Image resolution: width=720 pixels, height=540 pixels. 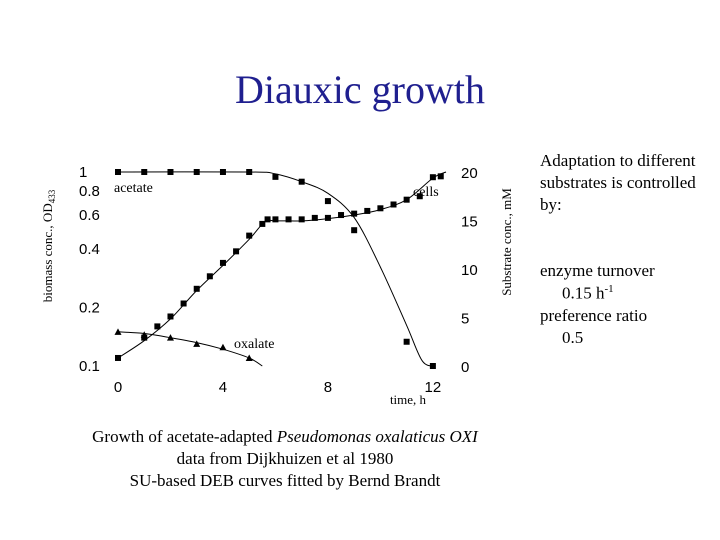 What do you see at coordinates (573, 338) in the screenshot?
I see `preference-ratio-value: 0.5` at bounding box center [573, 338].